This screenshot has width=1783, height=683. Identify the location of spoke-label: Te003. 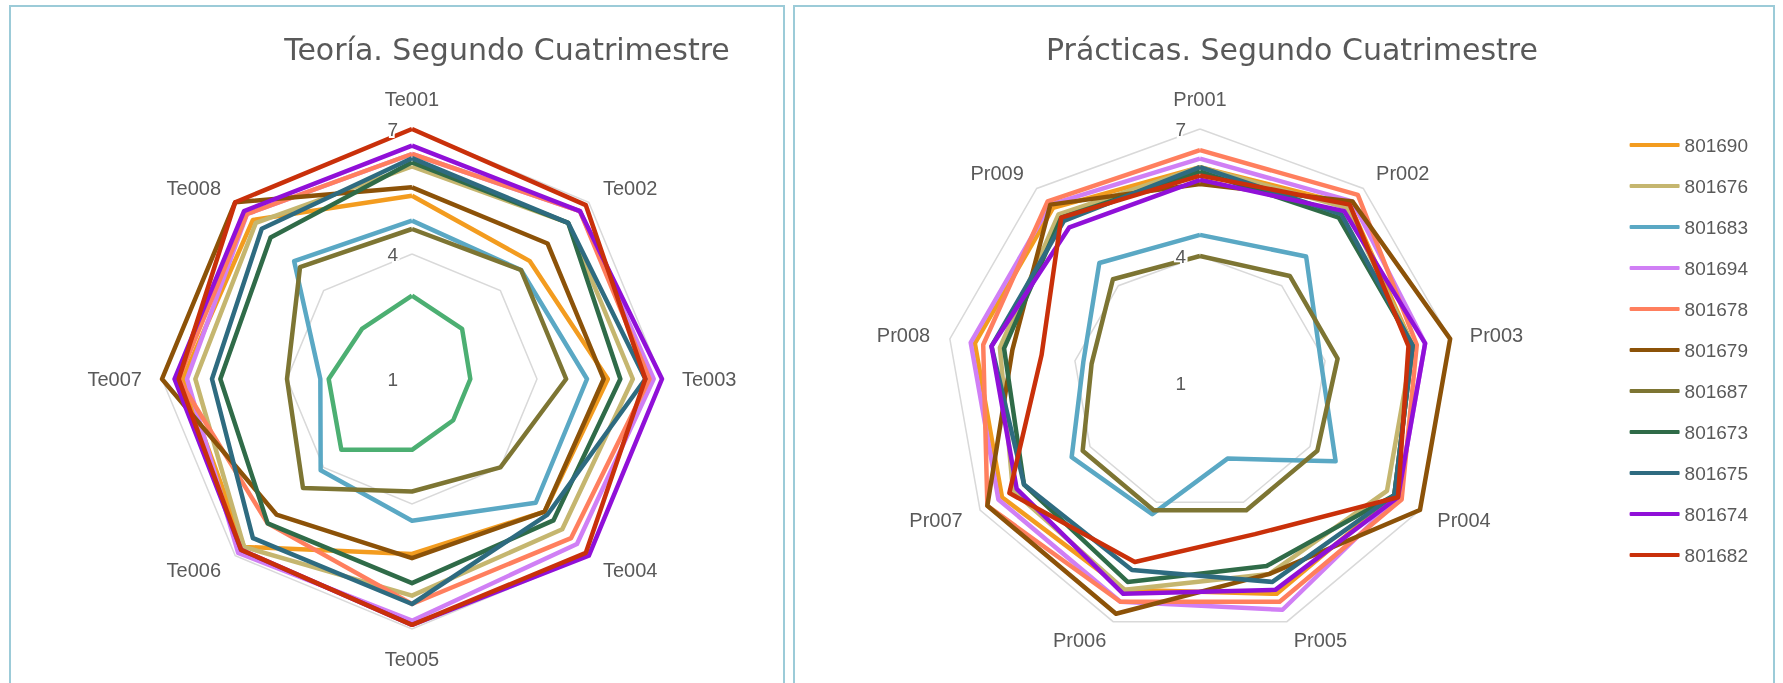
(709, 379).